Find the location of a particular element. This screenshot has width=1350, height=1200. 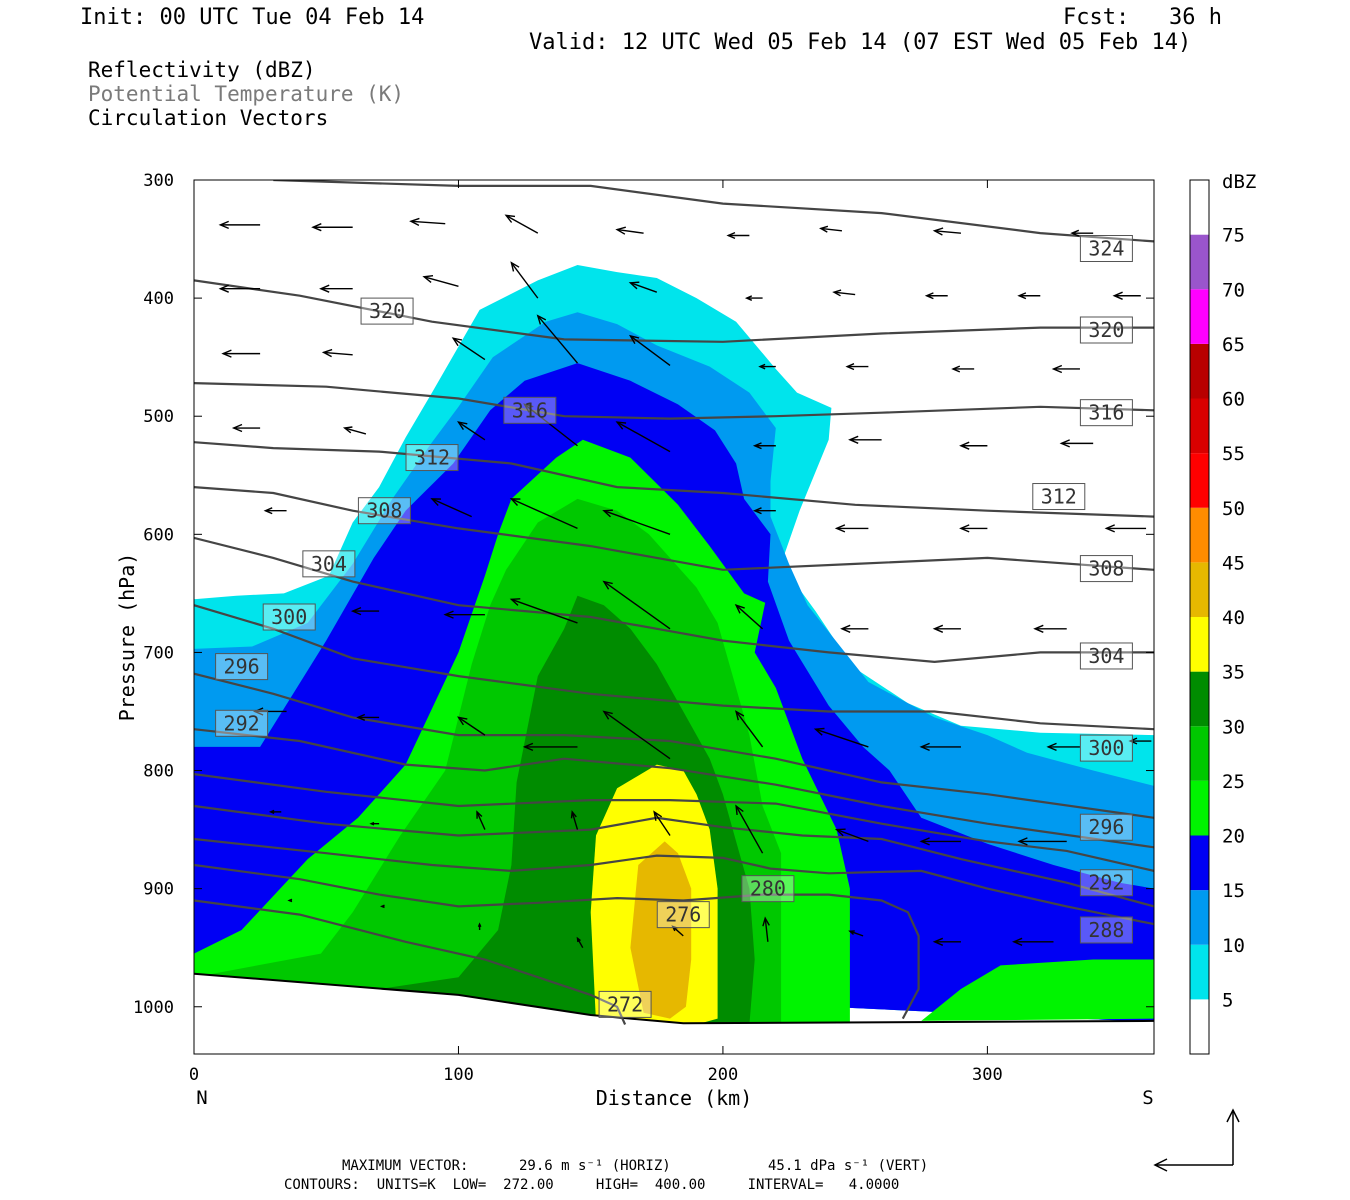

theta-label-276: 276 is located at coordinates (683, 915).